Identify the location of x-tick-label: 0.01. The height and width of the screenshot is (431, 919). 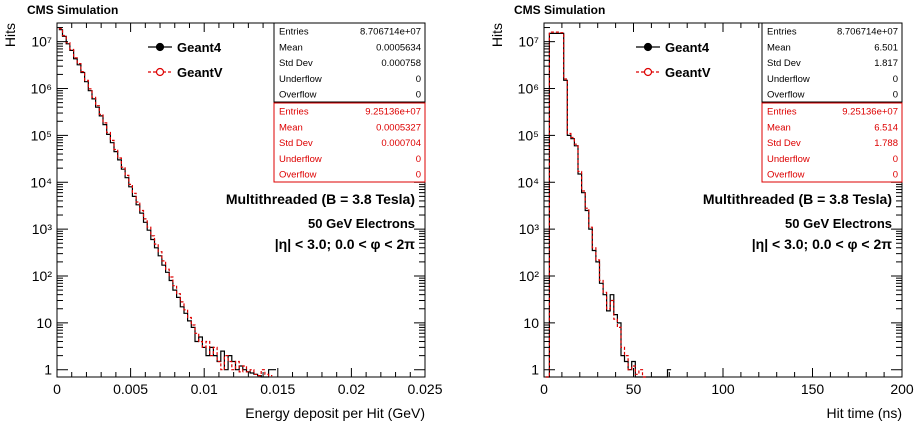
(204, 389).